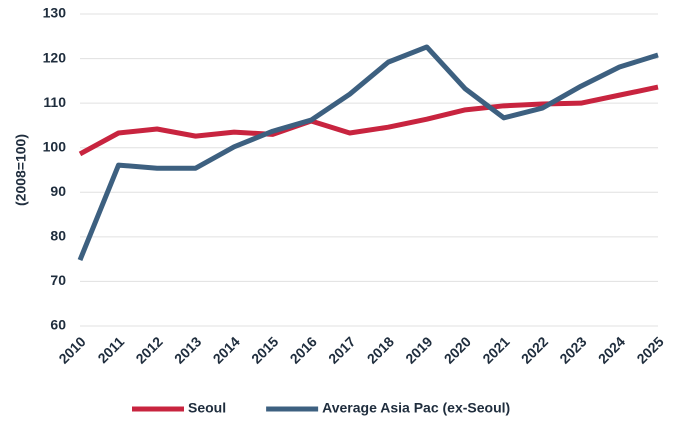 The image size is (681, 423). Describe the element at coordinates (54, 102) in the screenshot. I see `y-tick-label: 110` at that location.